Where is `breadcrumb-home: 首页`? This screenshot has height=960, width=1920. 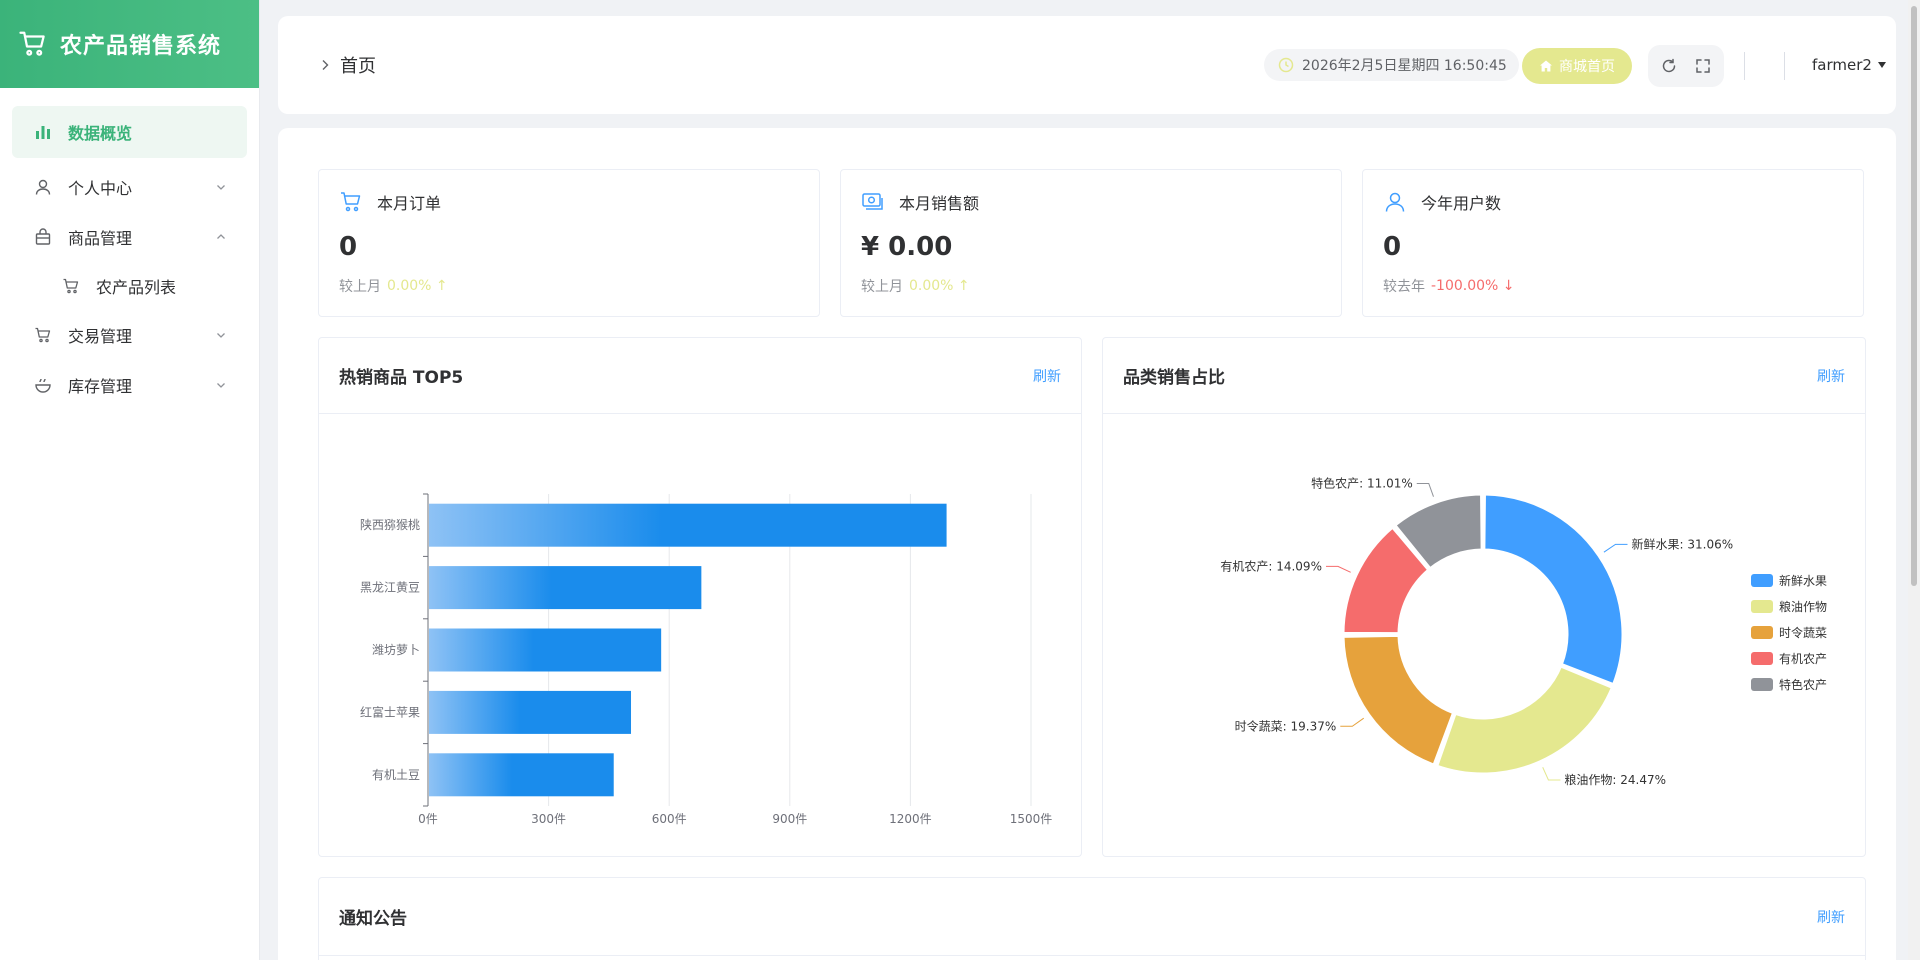 breadcrumb-home: 首页 is located at coordinates (358, 66).